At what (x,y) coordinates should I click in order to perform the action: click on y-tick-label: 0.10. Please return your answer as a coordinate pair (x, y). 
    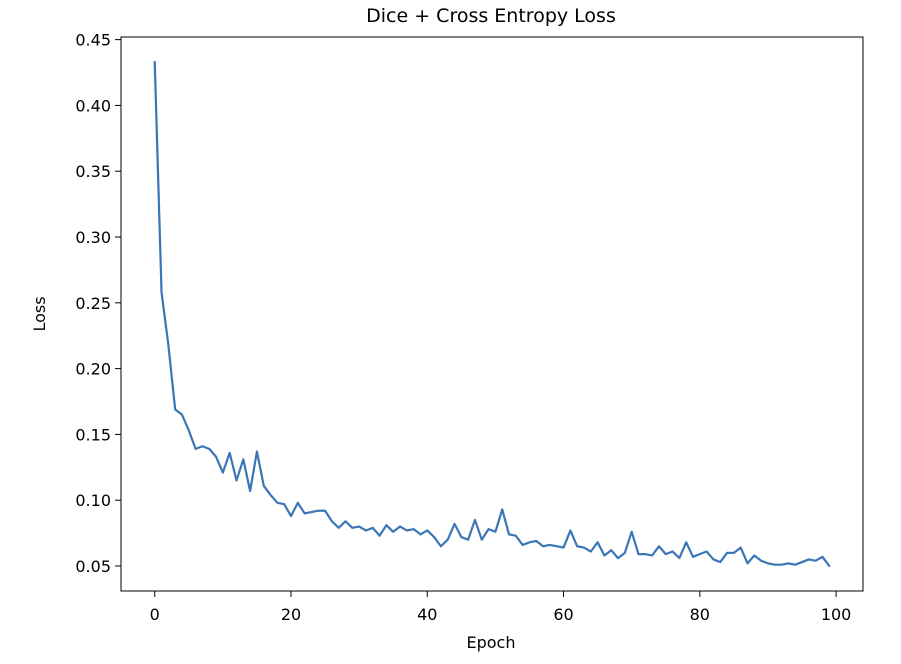
    Looking at the image, I should click on (93, 500).